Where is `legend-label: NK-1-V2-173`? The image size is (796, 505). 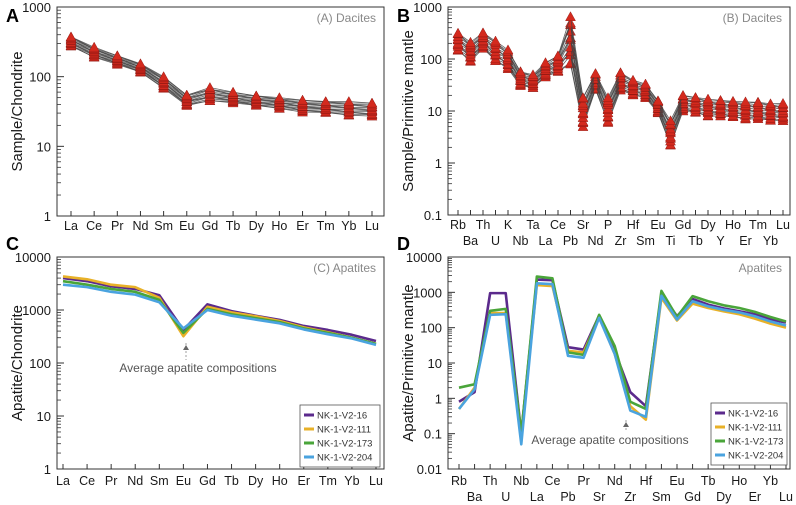 legend-label: NK-1-V2-173 is located at coordinates (755, 442).